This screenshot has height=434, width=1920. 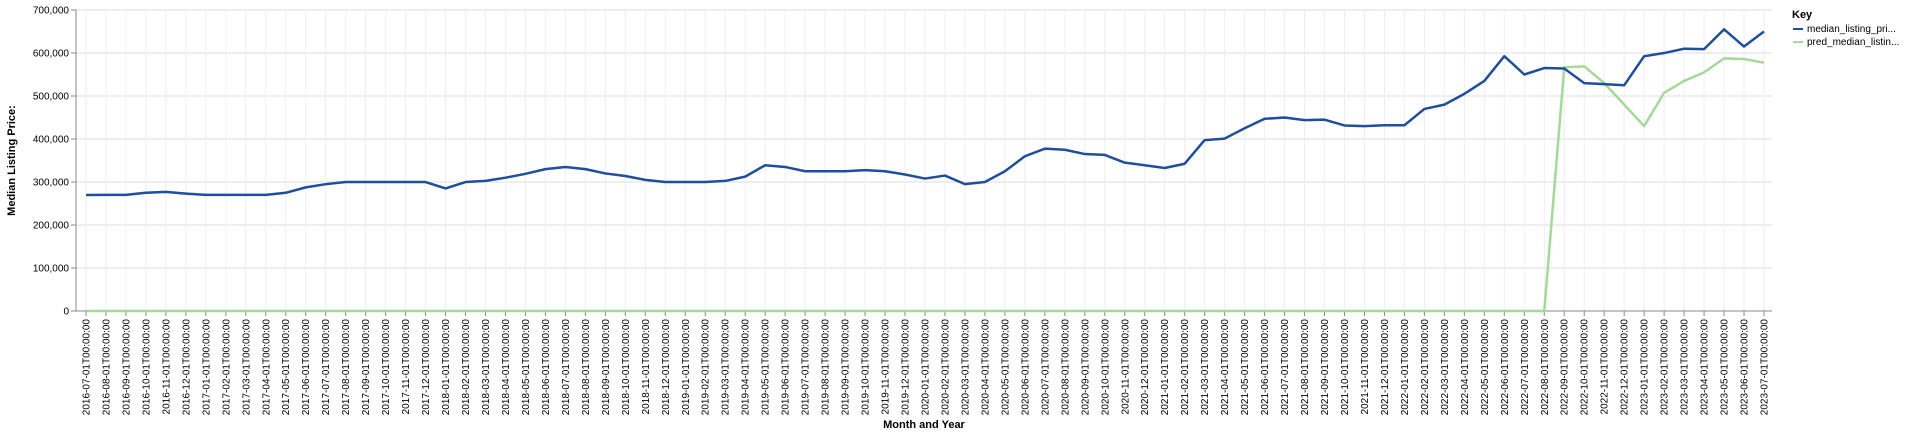 I want to click on x-tick-label: 2022-03-01T00:00:00, so click(x=1445, y=367).